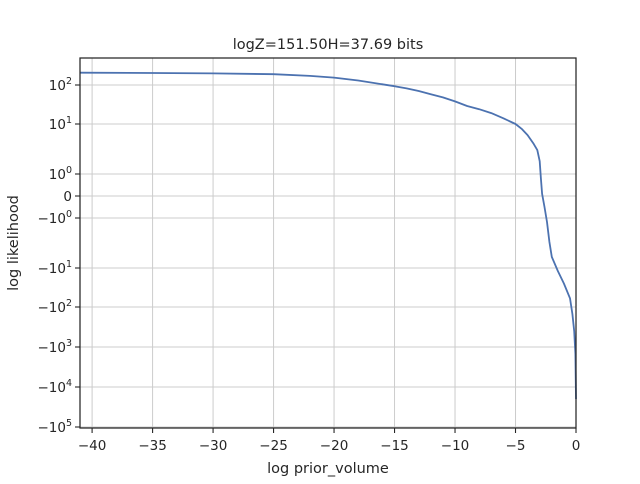 This screenshot has height=484, width=640. Describe the element at coordinates (576, 446) in the screenshot. I see `x-tick-label: 0` at that location.